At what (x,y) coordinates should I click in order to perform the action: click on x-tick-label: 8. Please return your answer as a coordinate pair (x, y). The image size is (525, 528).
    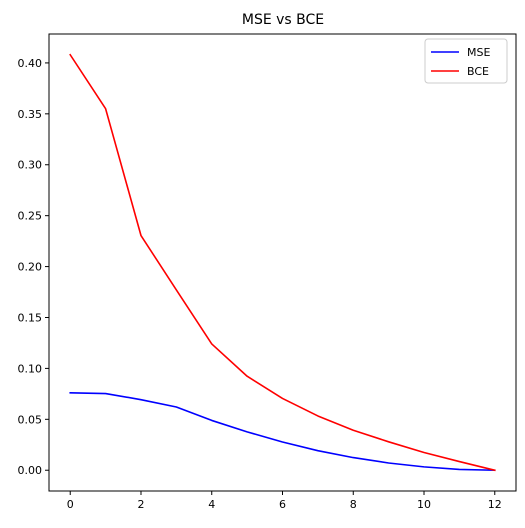
    Looking at the image, I should click on (353, 504).